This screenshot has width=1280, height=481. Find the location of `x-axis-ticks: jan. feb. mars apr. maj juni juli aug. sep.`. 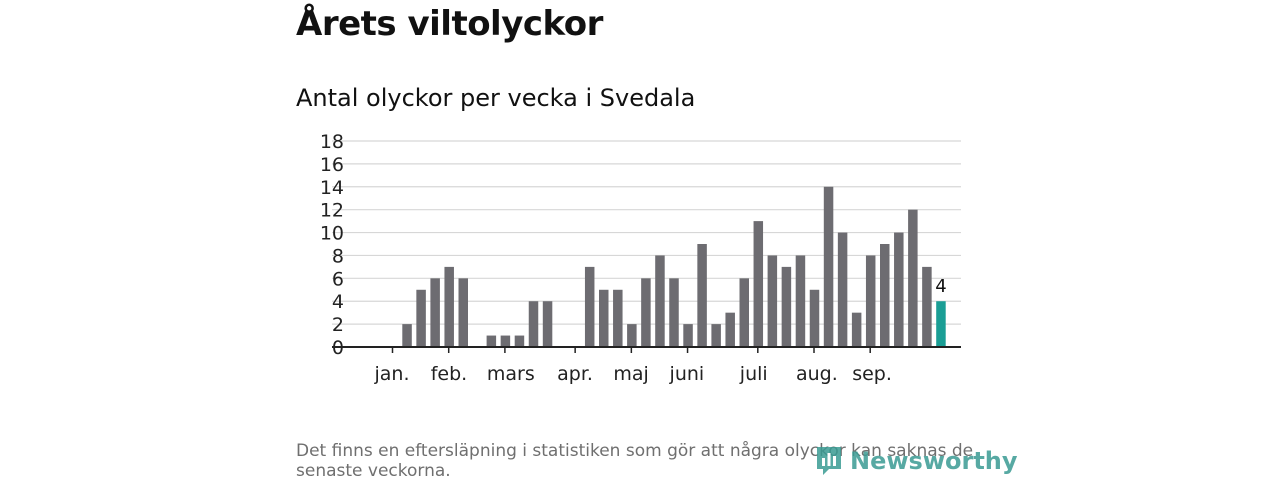

x-axis-ticks: jan. feb. mars apr. maj juni juli aug. sep. is located at coordinates (633, 366).